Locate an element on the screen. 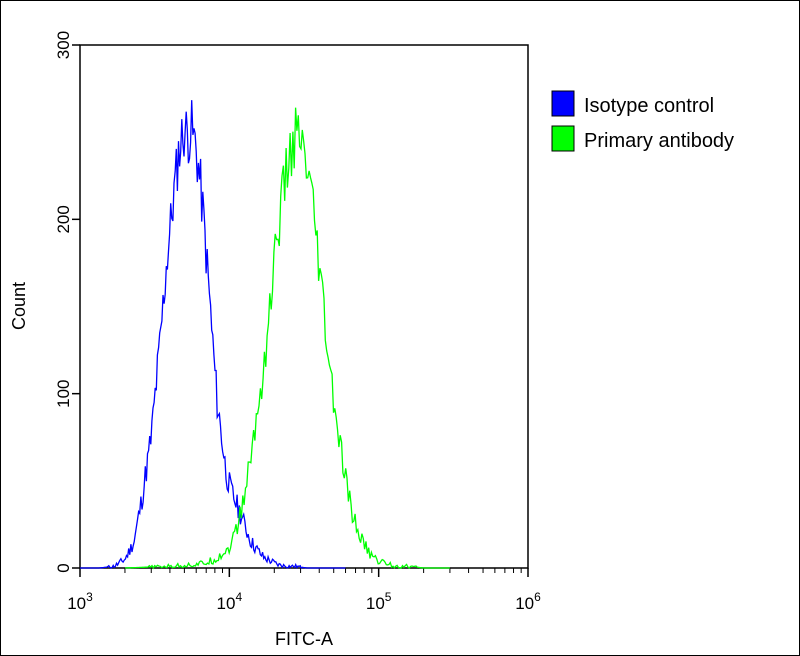 This screenshot has height=656, width=800. x-tick-label: 10⁵ is located at coordinates (379, 601).